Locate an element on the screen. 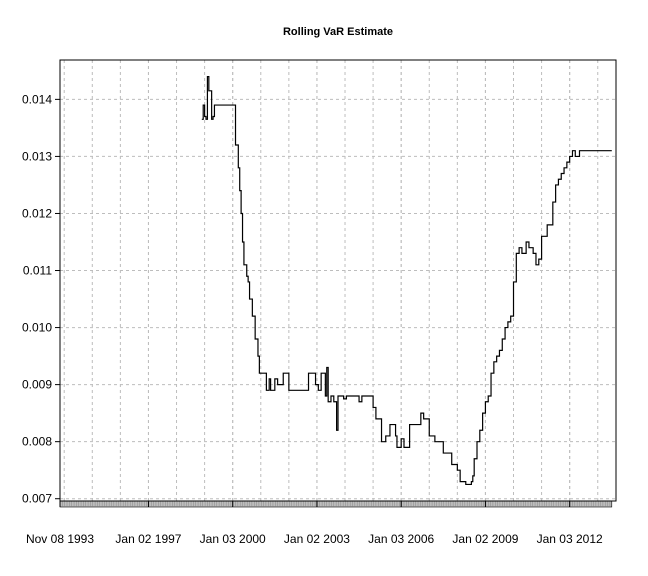 Image resolution: width=648 pixels, height=576 pixels. x-tick-label: Jan 03 2012 is located at coordinates (570, 539).